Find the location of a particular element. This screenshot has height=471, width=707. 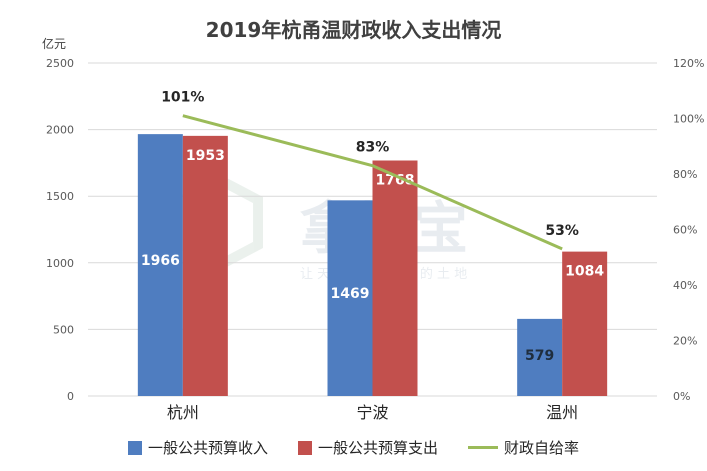

y-tick-label: 2500 is located at coordinates (60, 63).